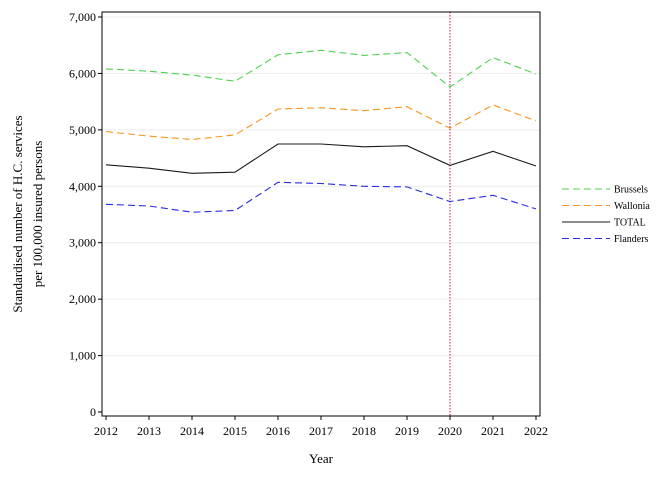 This screenshot has height=480, width=672. Describe the element at coordinates (631, 239) in the screenshot. I see `legend-label-flanders: Flanders` at that location.